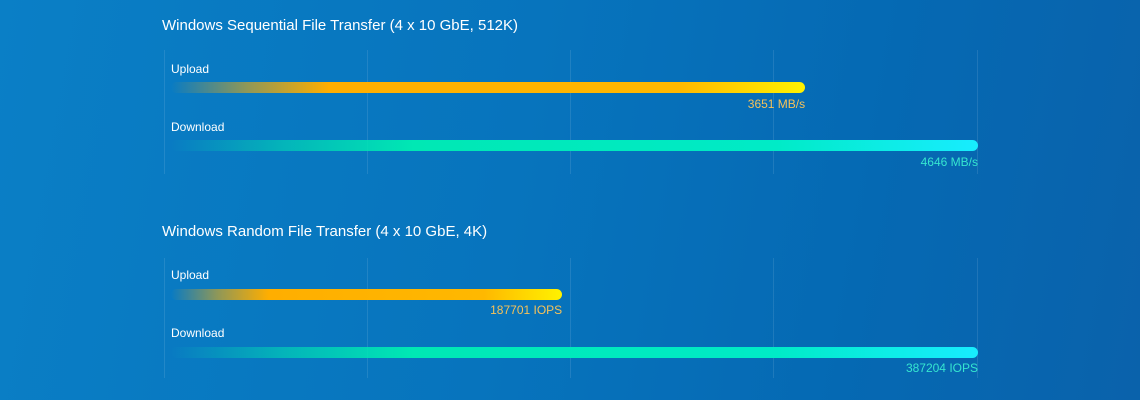  I want to click on bar-value-label: 4646 MB/s, so click(949, 162).